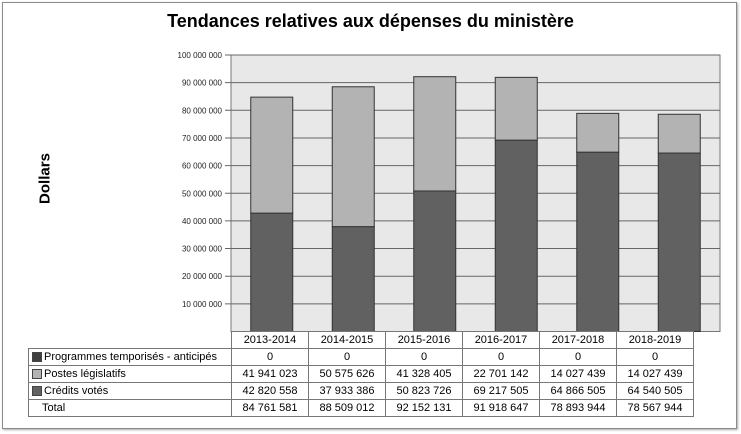 The height and width of the screenshot is (434, 741). I want to click on x-tick-label: 2013-2014, so click(270, 340).